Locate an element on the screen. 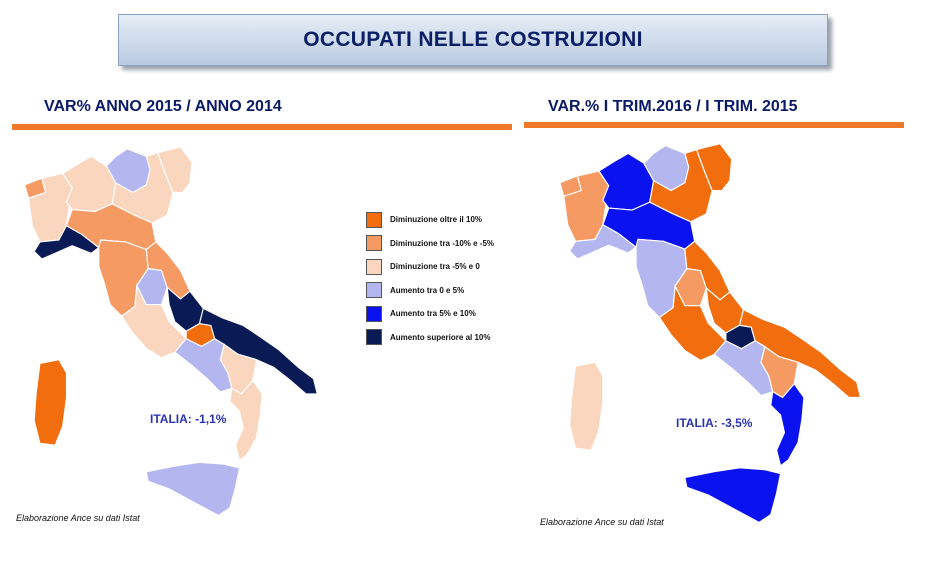 The width and height of the screenshot is (931, 568). right-source-note: Elaborazione Ance su dati Istat is located at coordinates (602, 522).